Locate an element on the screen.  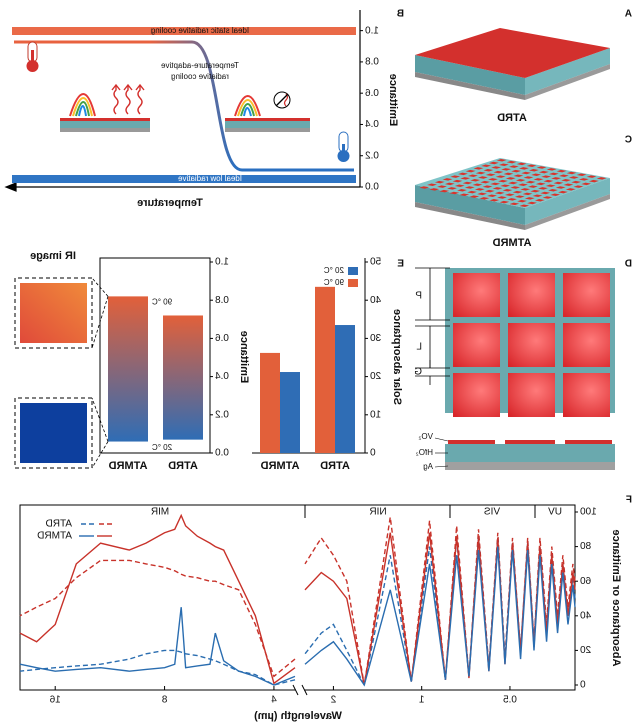
x-tick-label: ATMRD is located at coordinates (279, 466).